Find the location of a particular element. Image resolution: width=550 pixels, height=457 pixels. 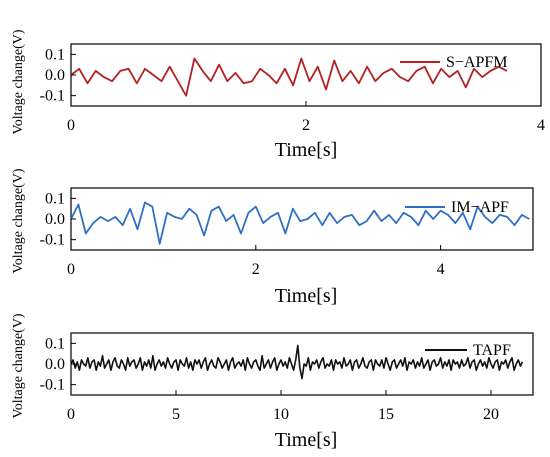

x-tick-label: 10 is located at coordinates (281, 414).